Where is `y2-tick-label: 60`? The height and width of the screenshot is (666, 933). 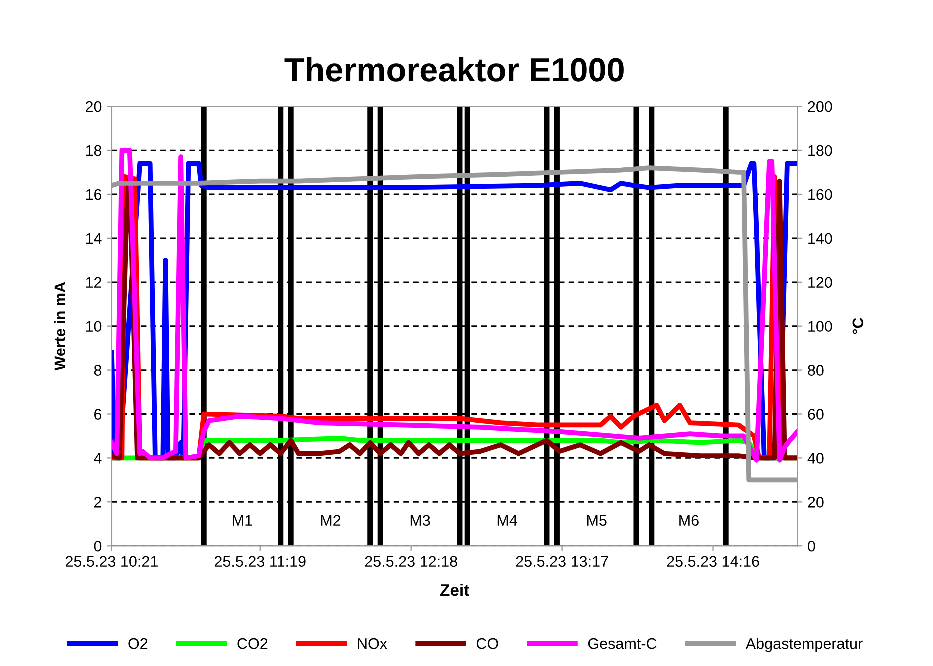 y2-tick-label: 60 is located at coordinates (816, 414).